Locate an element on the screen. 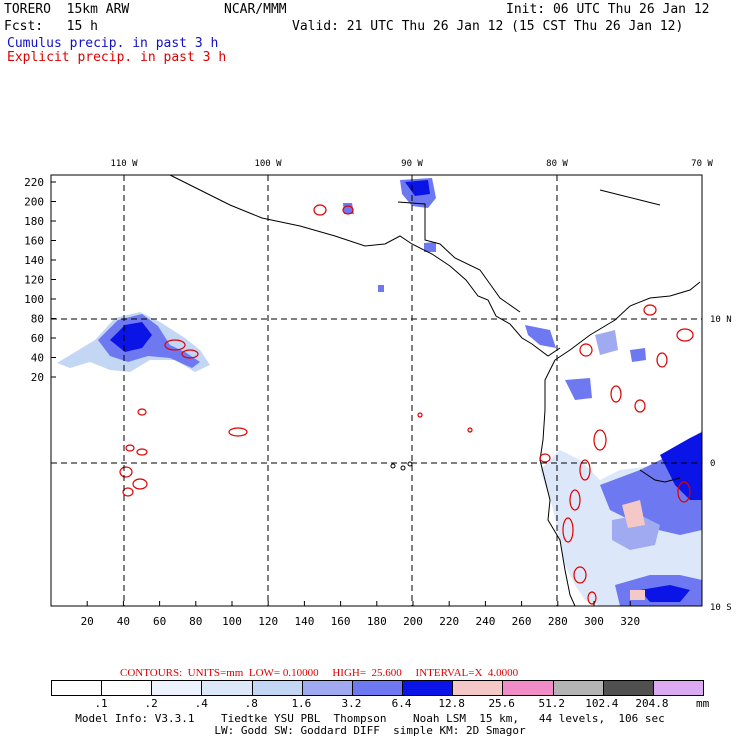 The height and width of the screenshot is (740, 740). x-tick-label: 300 is located at coordinates (594, 621).